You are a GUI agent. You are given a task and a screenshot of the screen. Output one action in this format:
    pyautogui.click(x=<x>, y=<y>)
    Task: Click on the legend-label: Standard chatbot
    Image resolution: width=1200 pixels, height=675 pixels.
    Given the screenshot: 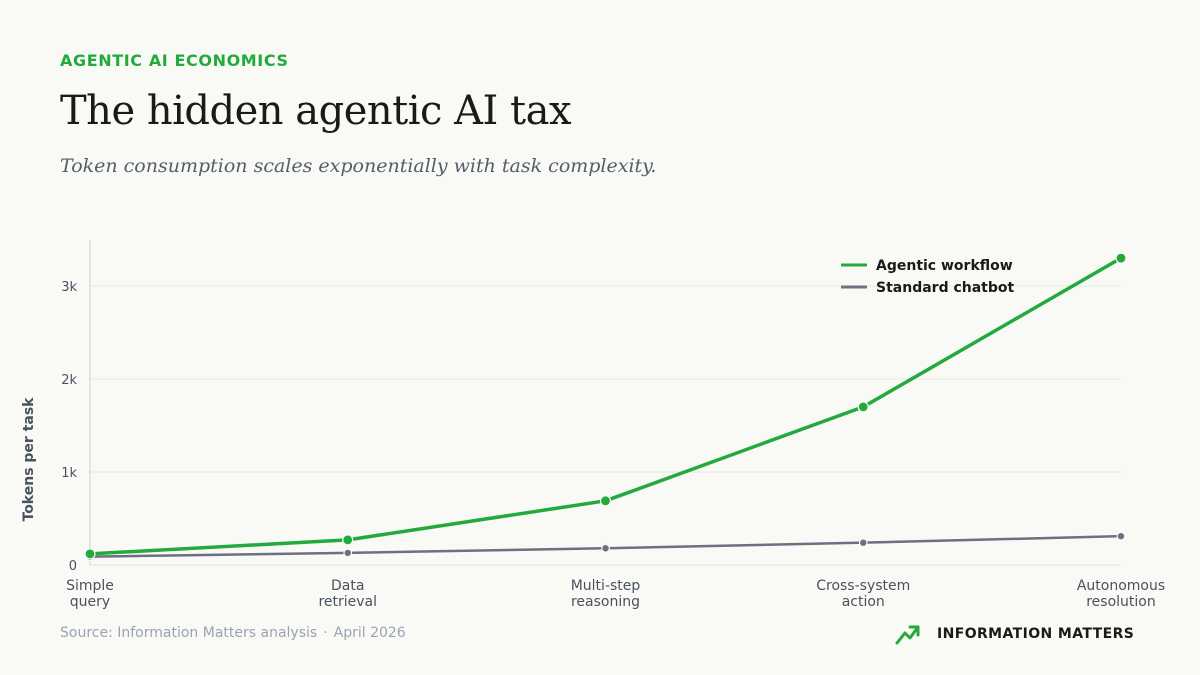 What is the action you would take?
    pyautogui.click(x=945, y=288)
    